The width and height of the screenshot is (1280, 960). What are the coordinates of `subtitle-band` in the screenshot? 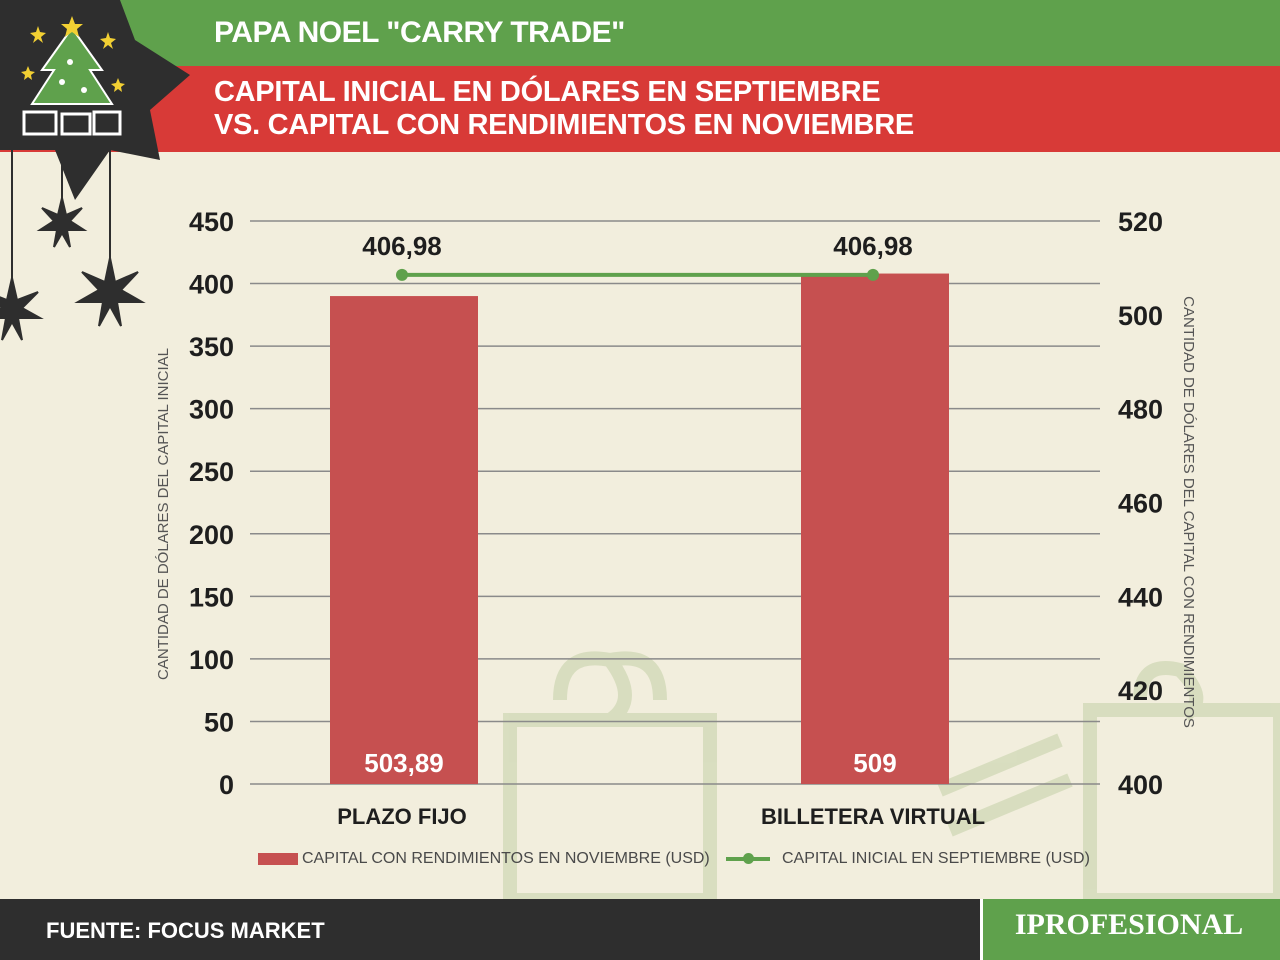 It's located at (640, 109).